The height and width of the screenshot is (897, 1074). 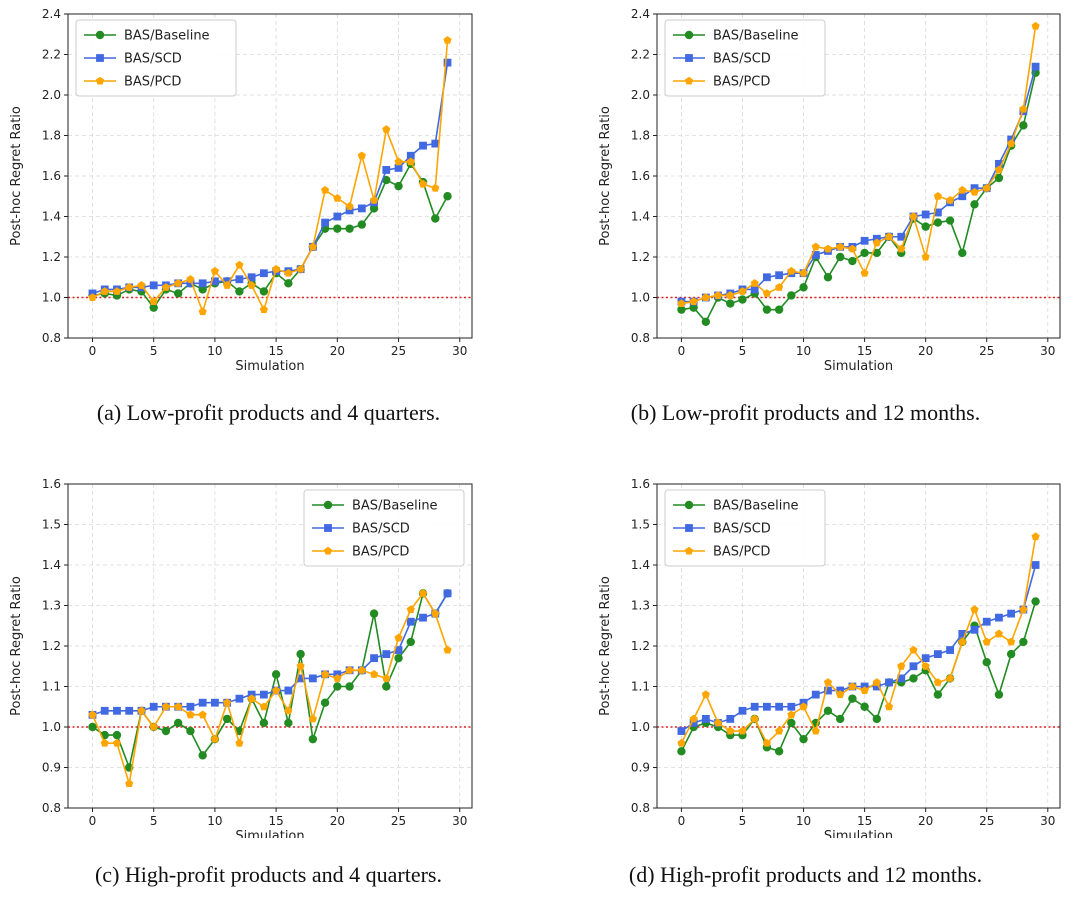 What do you see at coordinates (803, 351) in the screenshot?
I see `x-tick-label: 10` at bounding box center [803, 351].